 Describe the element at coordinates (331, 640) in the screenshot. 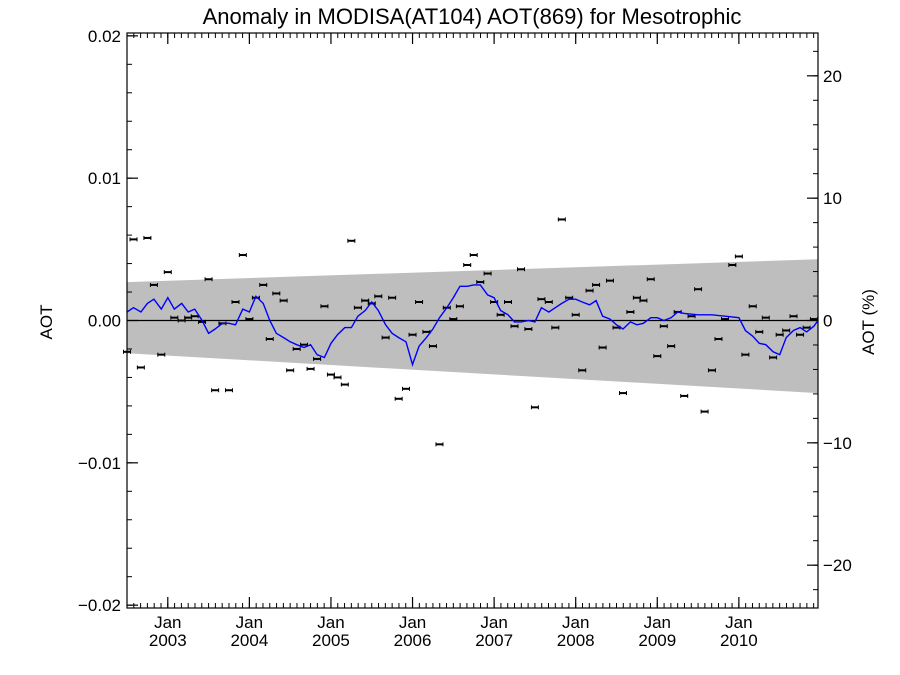

I see `x-tick-year: 2005` at that location.